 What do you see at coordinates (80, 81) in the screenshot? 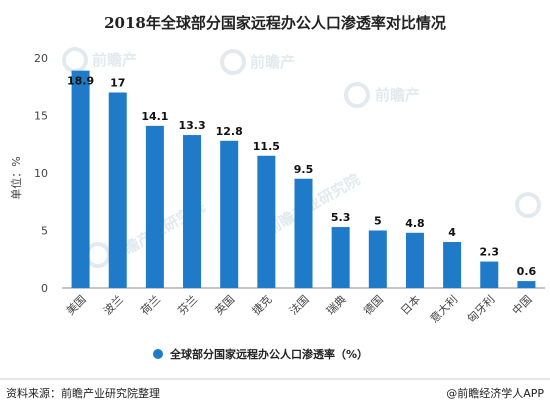
I see `data-label: 18.9` at bounding box center [80, 81].